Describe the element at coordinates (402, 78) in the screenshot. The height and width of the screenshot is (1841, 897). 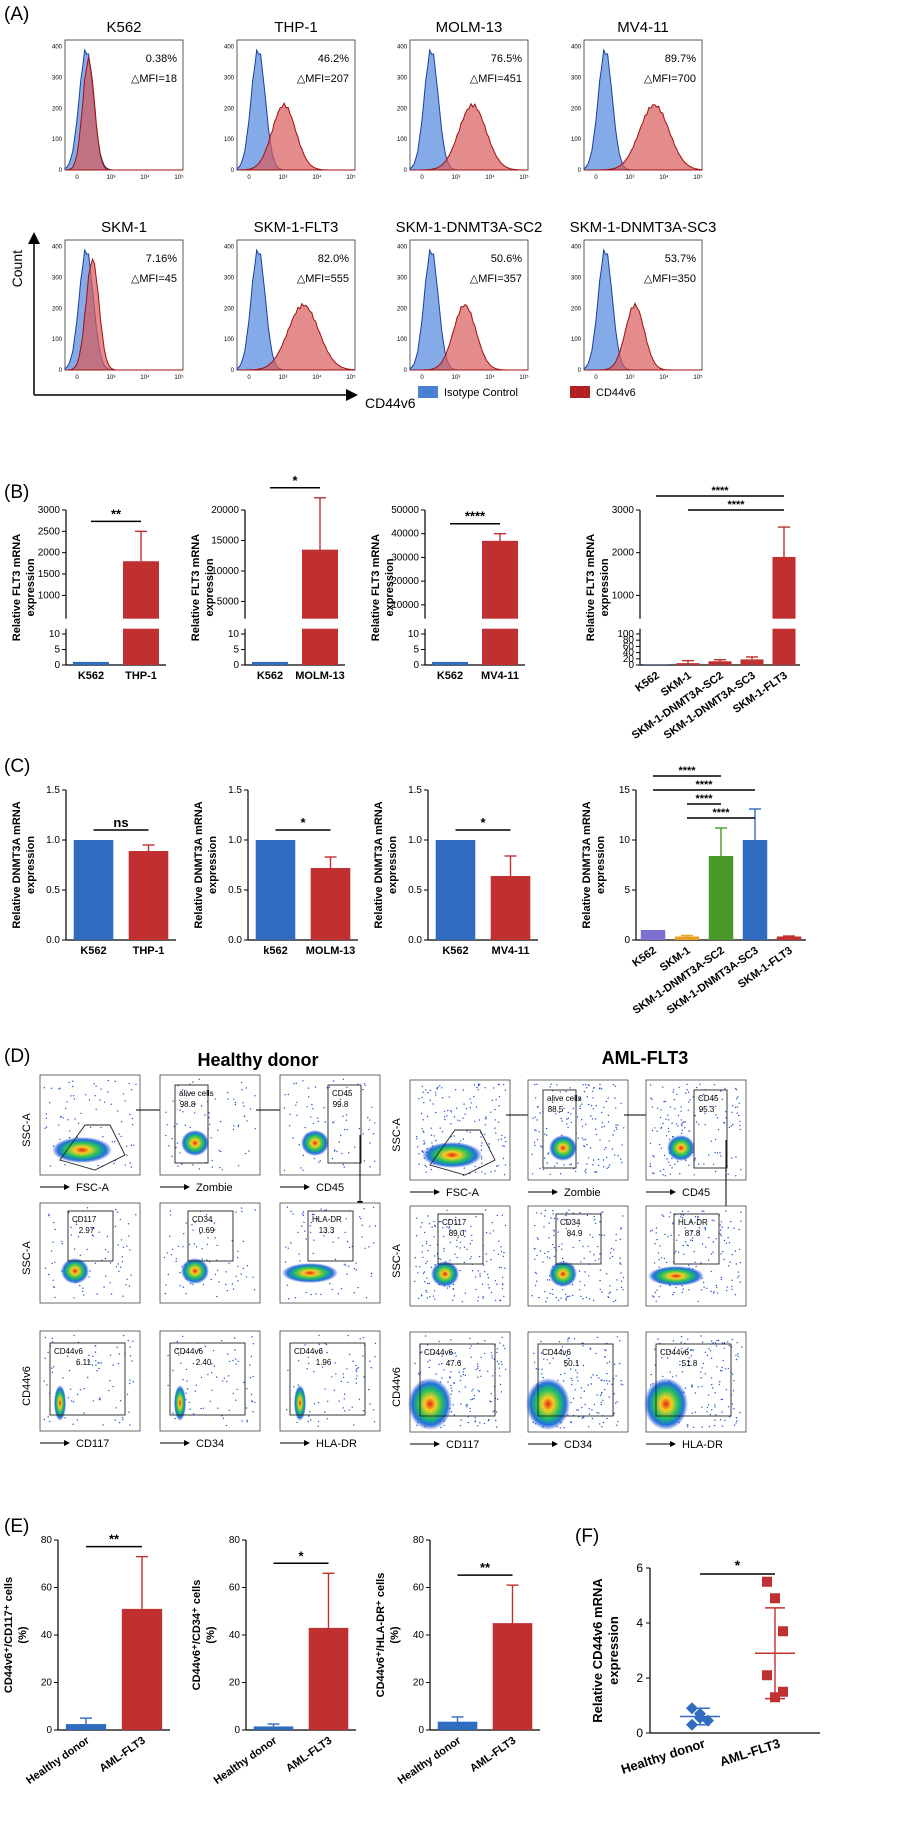
I see `histogram-ytick: 300` at that location.